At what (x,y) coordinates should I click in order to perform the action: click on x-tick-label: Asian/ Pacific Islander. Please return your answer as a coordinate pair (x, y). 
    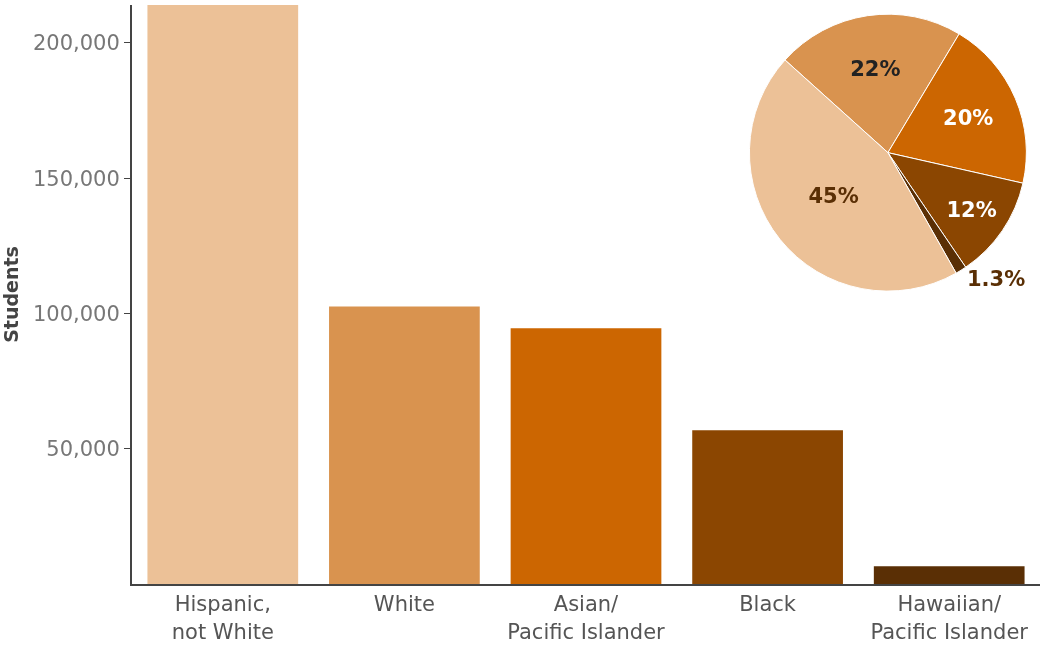
    Looking at the image, I should click on (586, 618).